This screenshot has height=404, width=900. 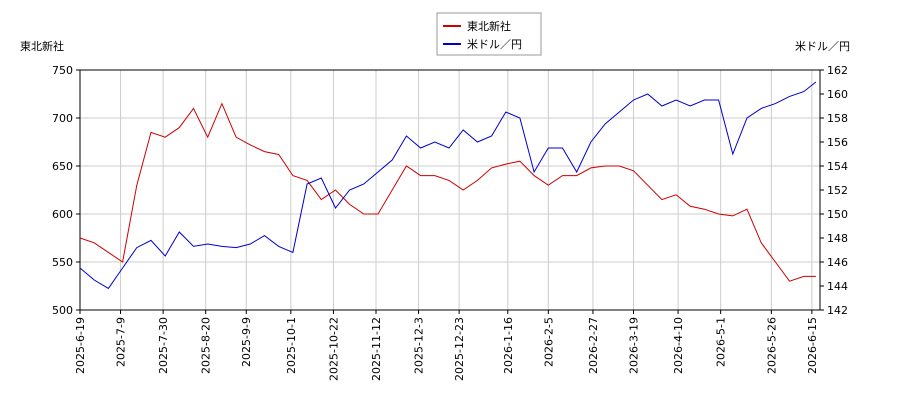 What do you see at coordinates (459, 349) in the screenshot?
I see `x-tick-label: 2025-12-23` at bounding box center [459, 349].